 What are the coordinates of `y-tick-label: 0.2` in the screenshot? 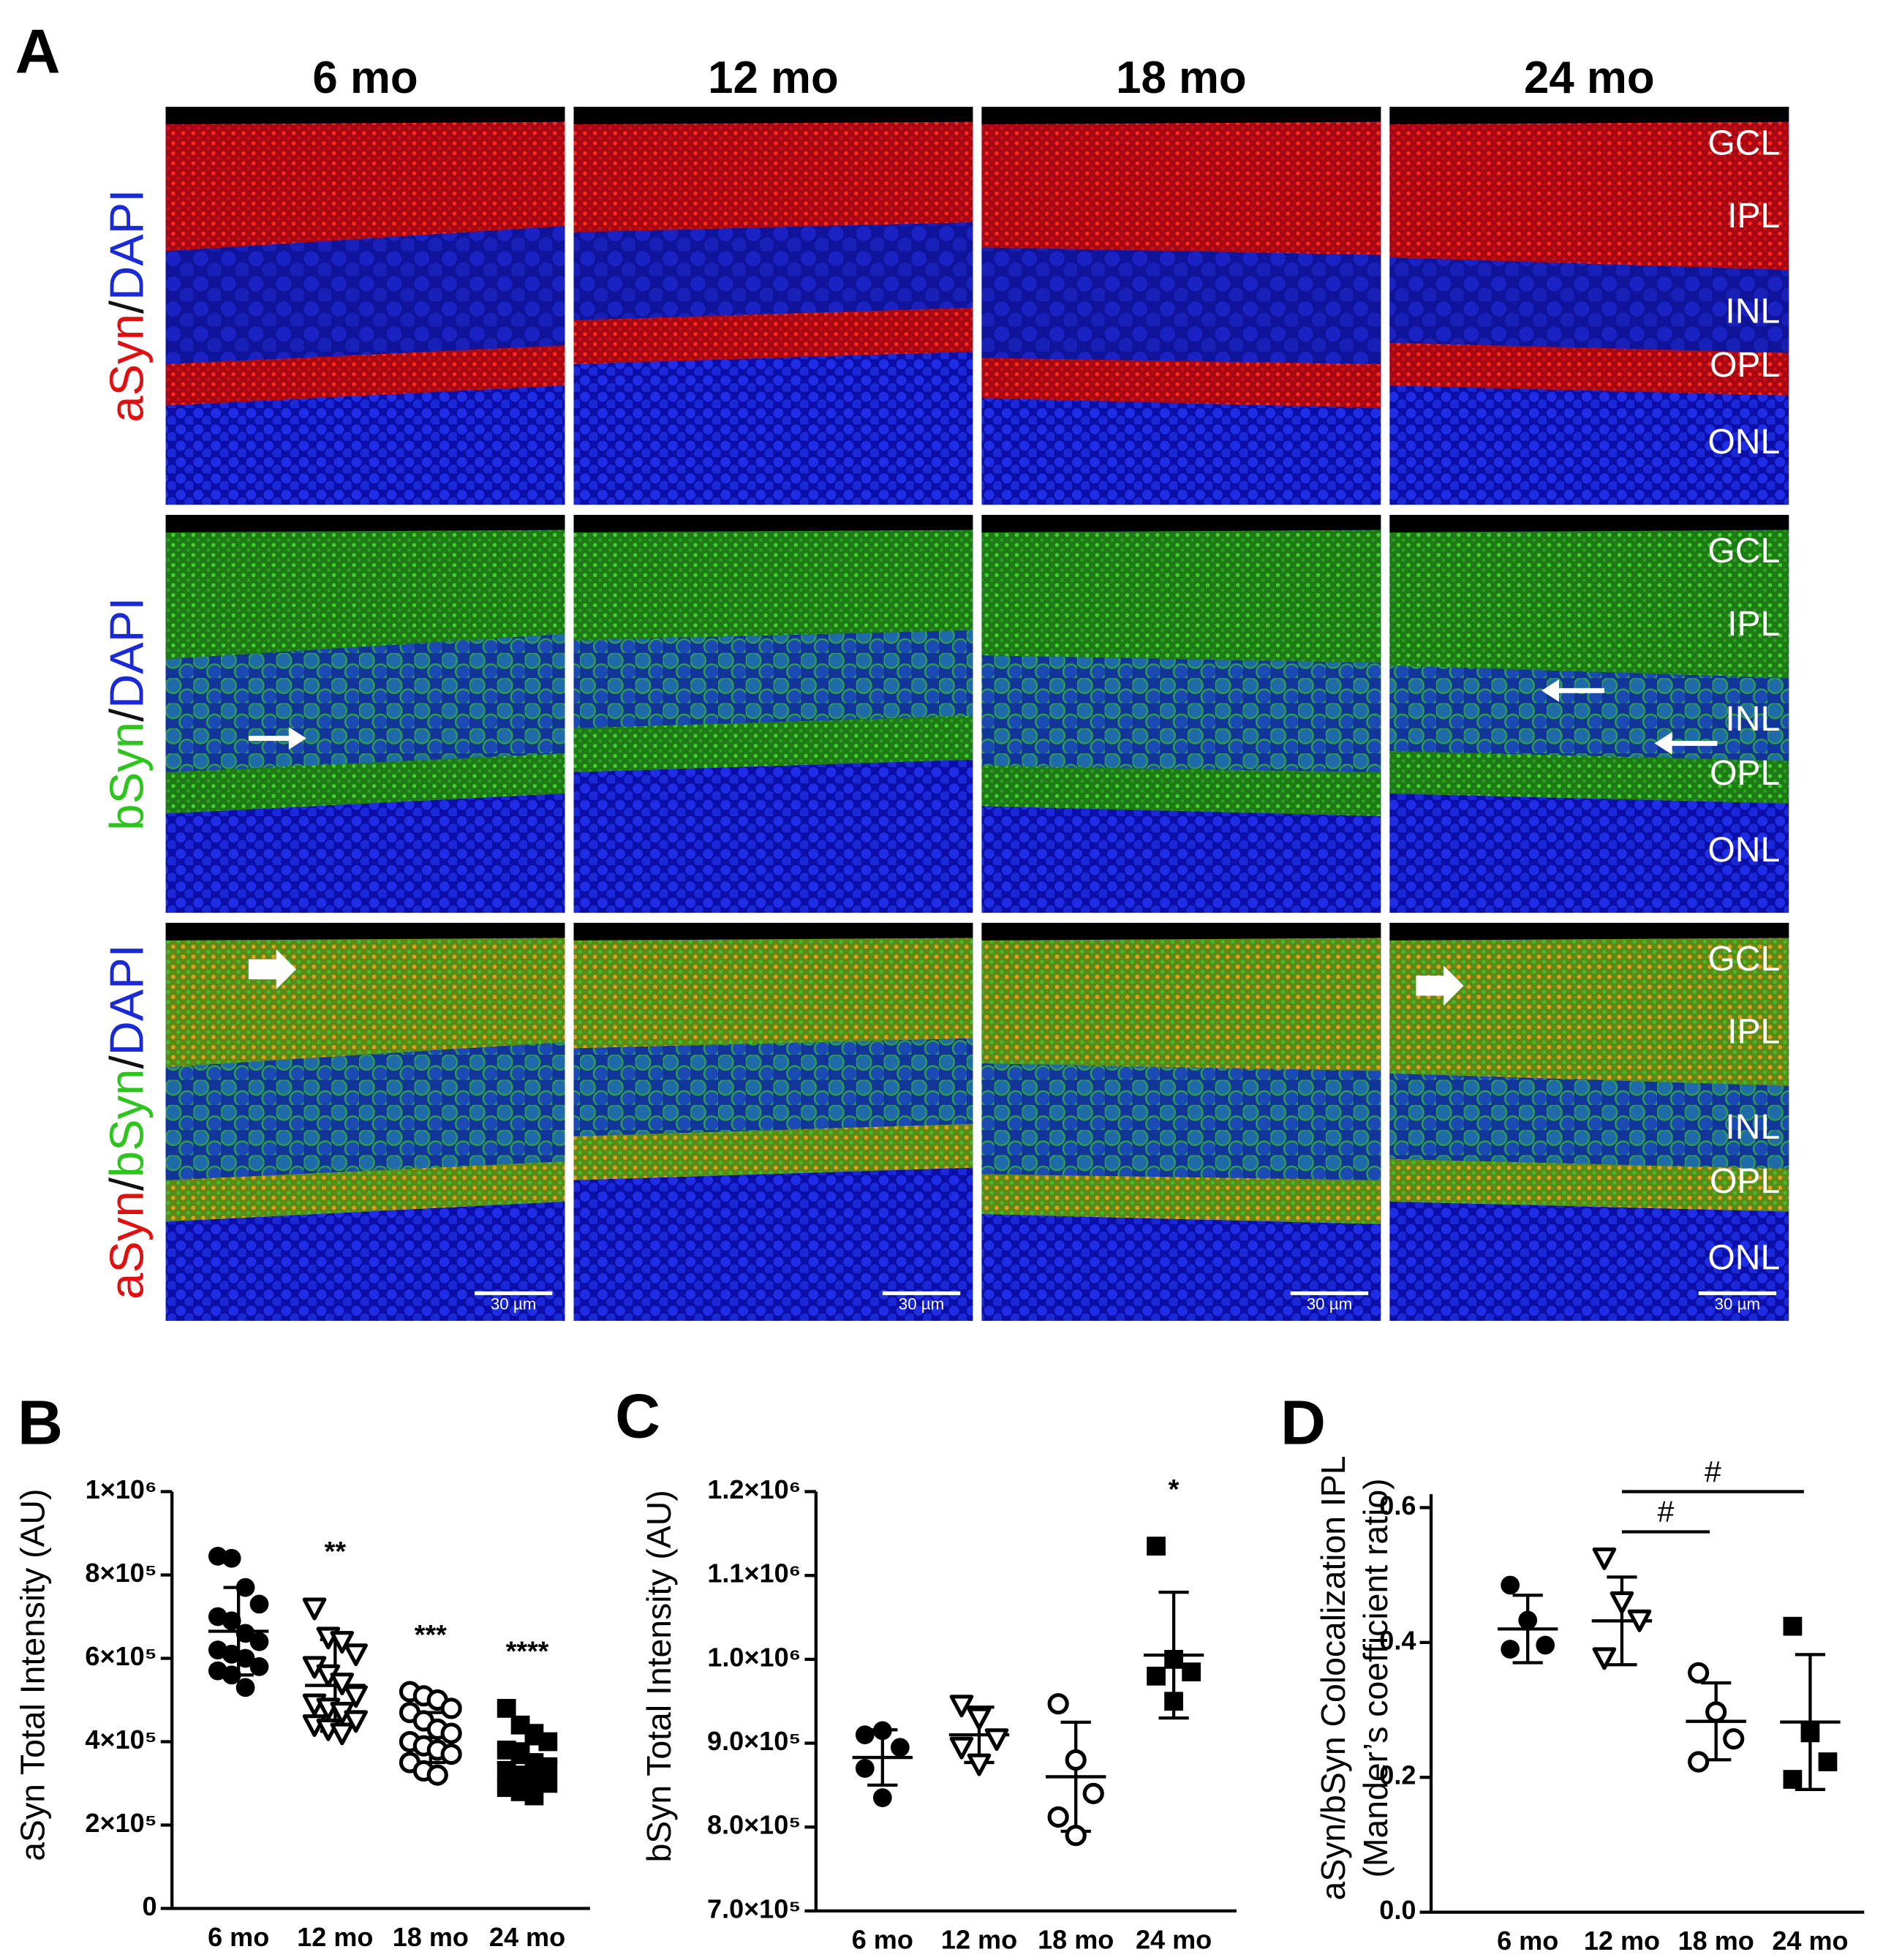 It's located at (1397, 1775).